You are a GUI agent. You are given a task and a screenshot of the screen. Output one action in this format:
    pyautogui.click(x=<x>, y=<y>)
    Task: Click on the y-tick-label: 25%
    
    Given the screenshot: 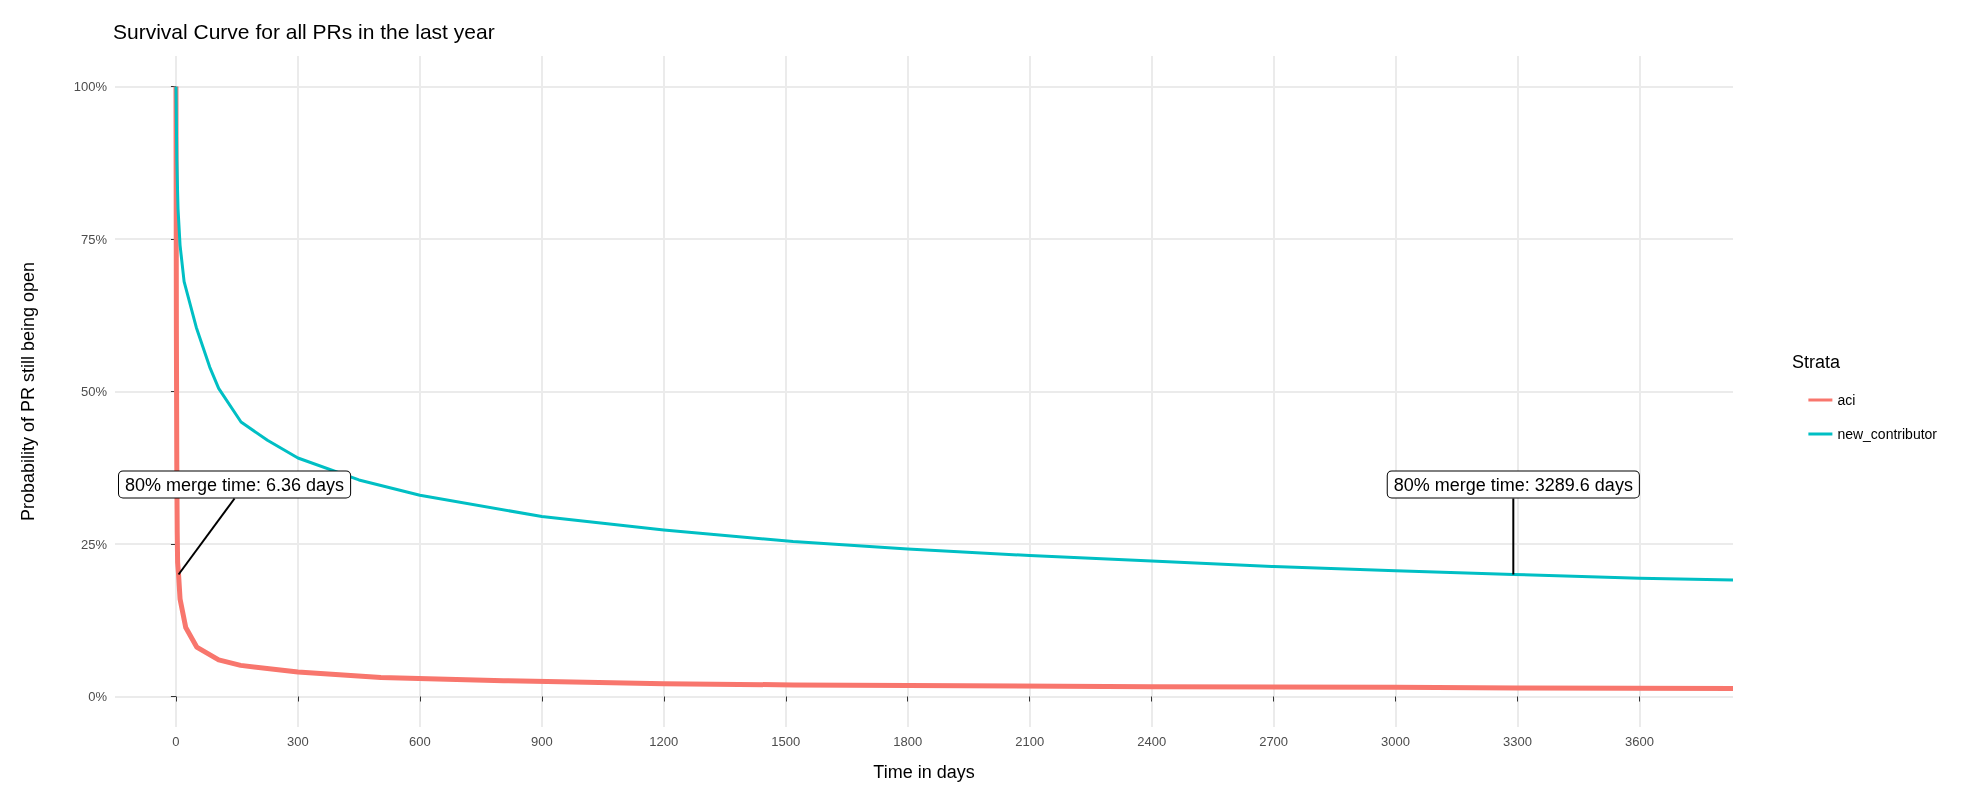 What is the action you would take?
    pyautogui.click(x=94, y=544)
    